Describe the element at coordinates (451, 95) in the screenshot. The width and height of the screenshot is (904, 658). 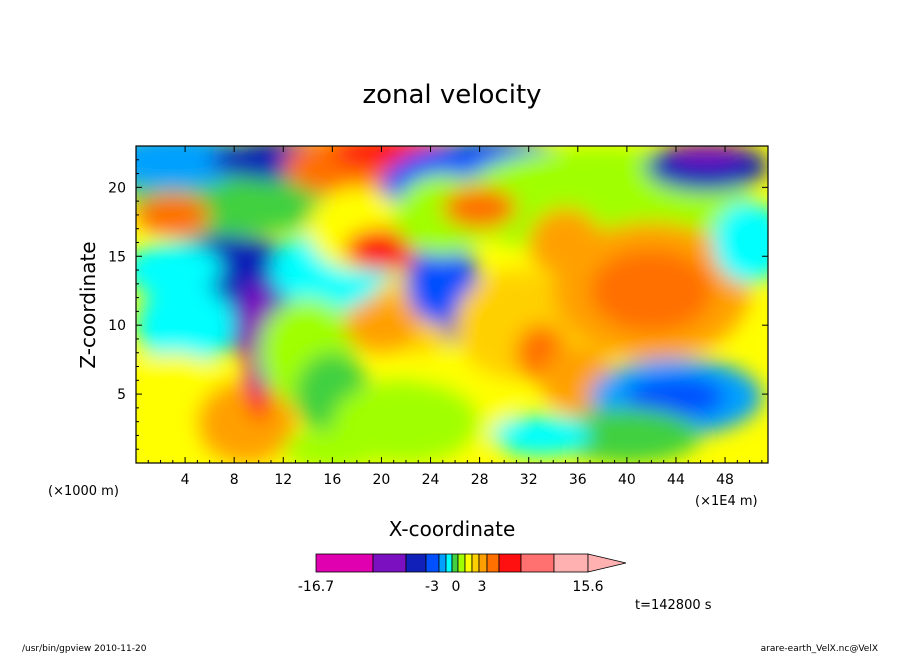
I see `chart-title: zonal velocity` at that location.